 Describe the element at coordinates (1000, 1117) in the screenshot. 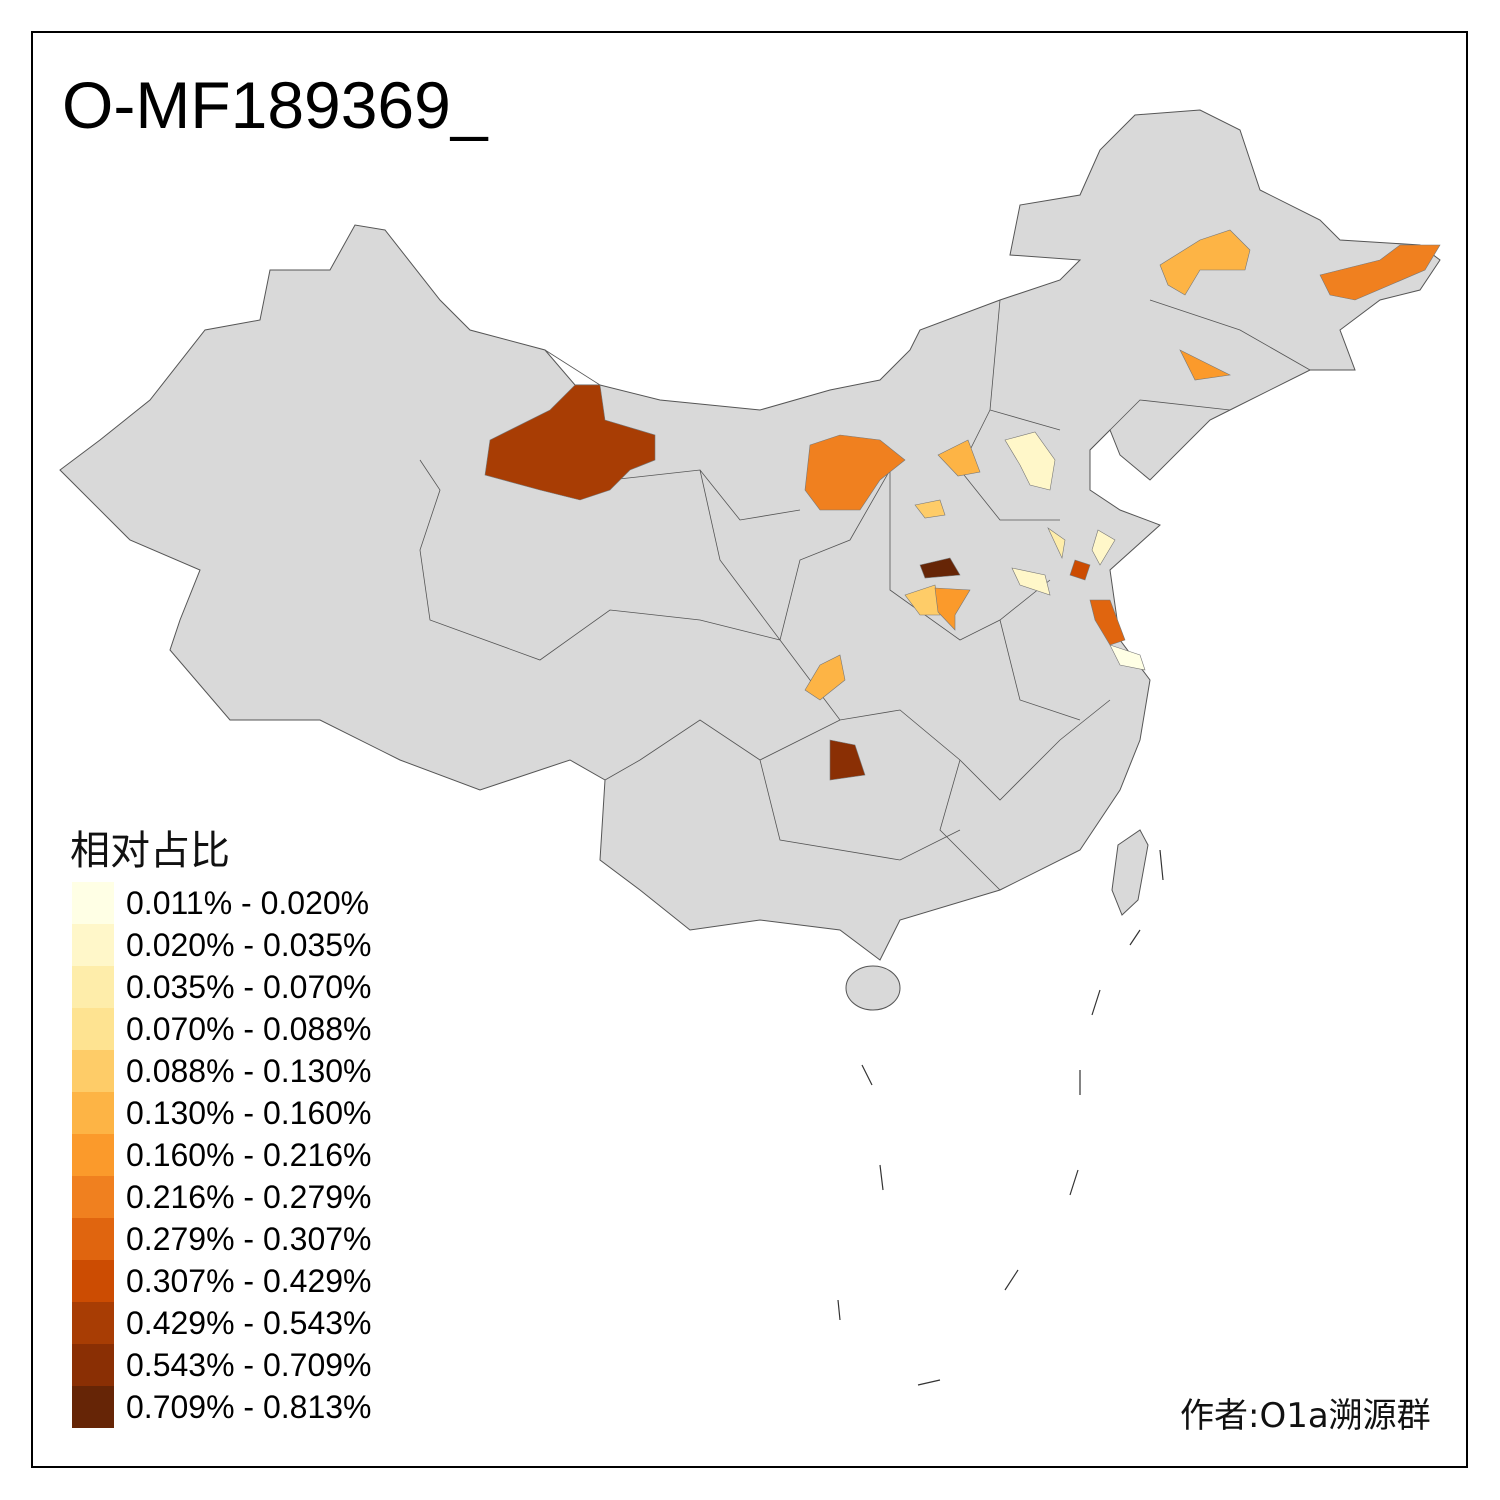

I see `south-china-sea-dash-lines` at that location.